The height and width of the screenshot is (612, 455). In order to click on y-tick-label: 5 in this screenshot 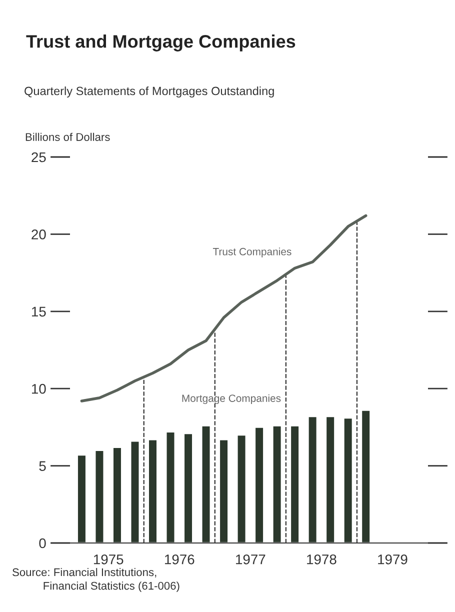, I will do `click(42, 466)`.